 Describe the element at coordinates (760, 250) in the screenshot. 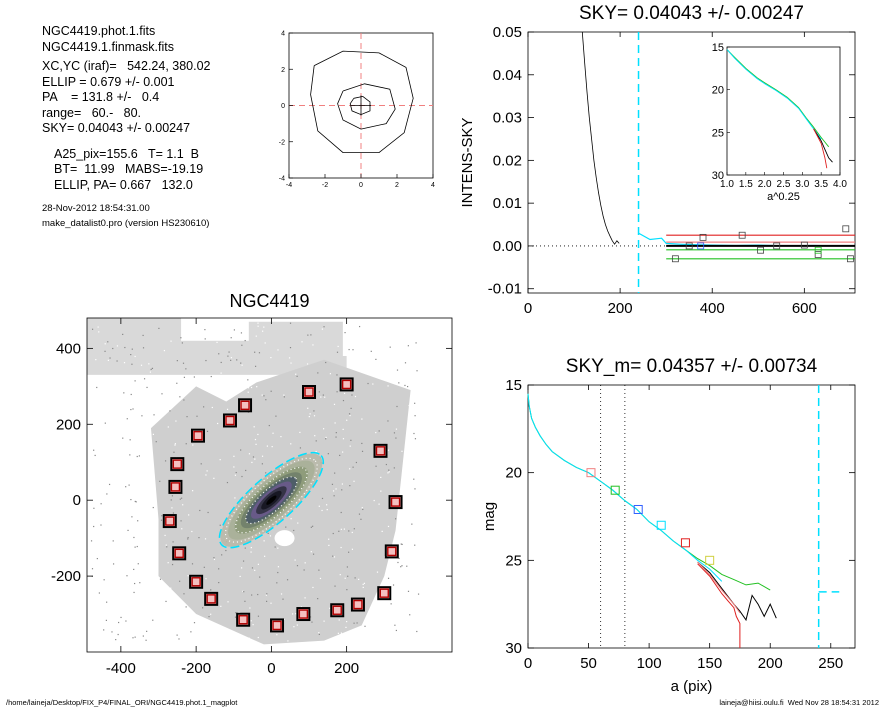

I see `sky-box-point` at that location.